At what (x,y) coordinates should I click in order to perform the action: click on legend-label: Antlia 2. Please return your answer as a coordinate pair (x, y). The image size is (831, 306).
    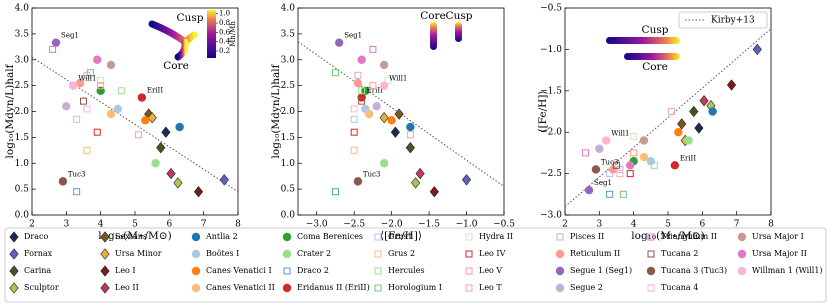
    Looking at the image, I should click on (221, 236).